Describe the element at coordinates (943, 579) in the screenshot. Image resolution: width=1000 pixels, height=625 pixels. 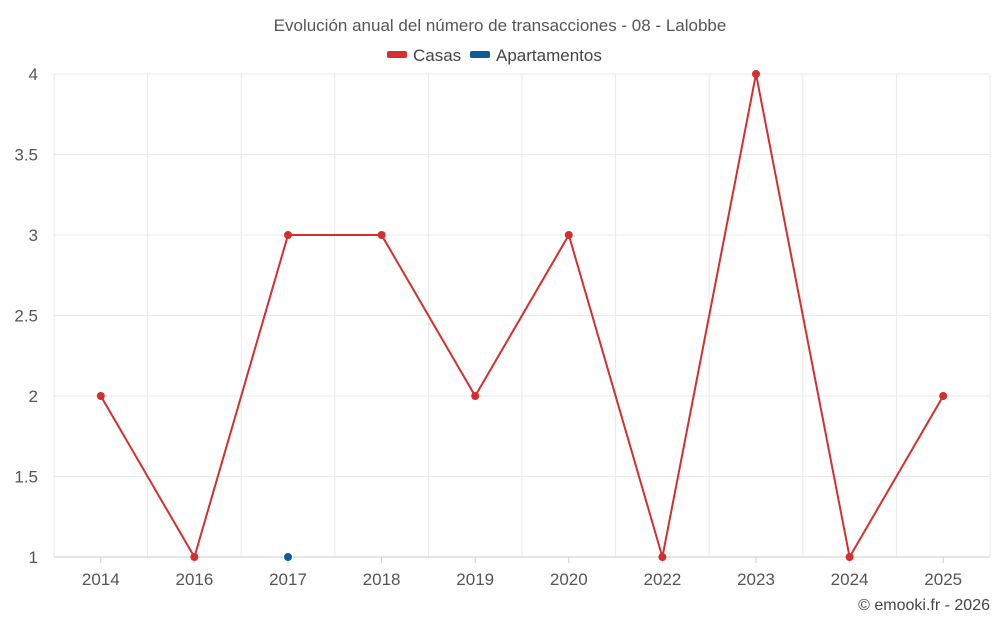
I see `x-tick-label: 2025` at that location.